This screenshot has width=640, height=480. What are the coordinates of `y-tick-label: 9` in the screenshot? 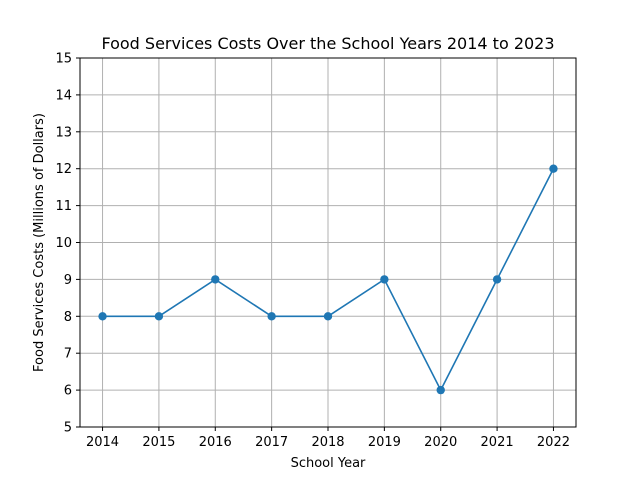 It's located at (68, 280).